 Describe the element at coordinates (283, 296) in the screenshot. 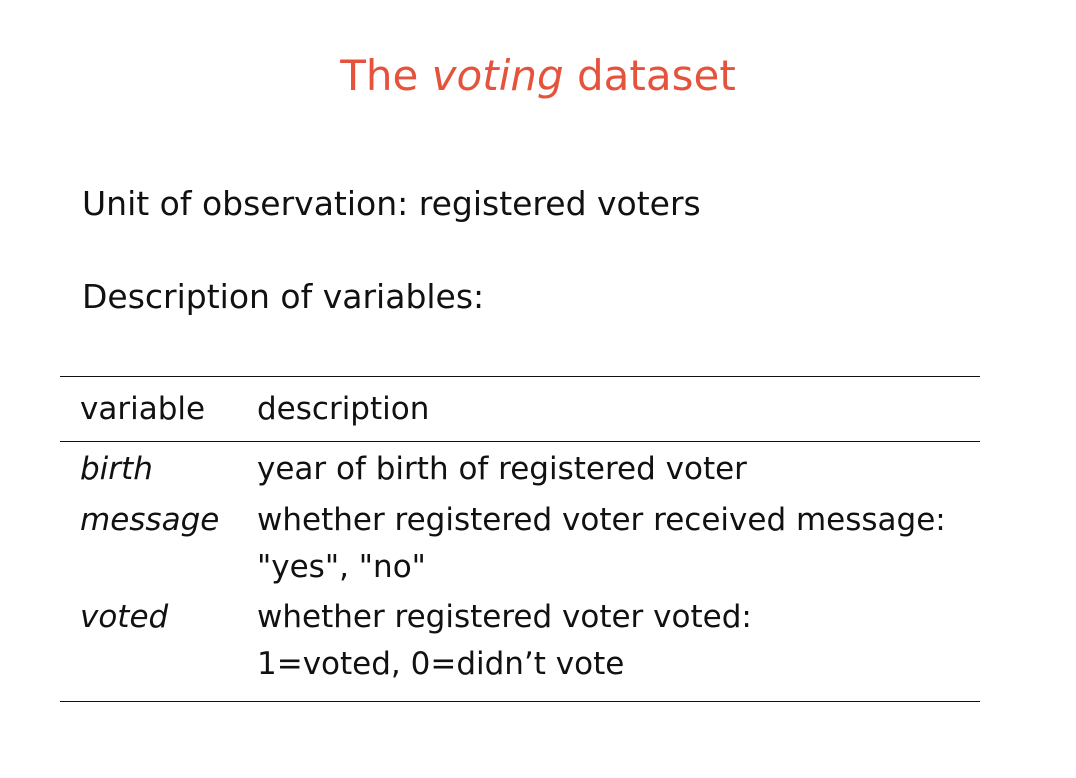

I see `description-heading: Description of variables:` at that location.